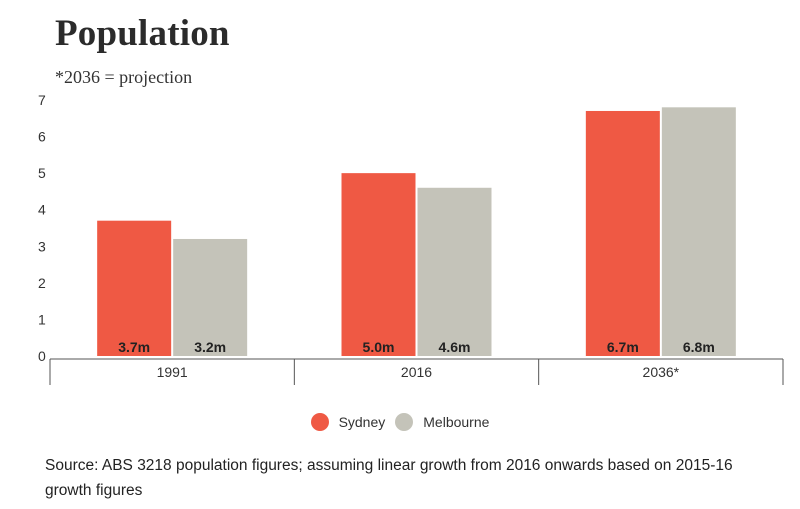 The height and width of the screenshot is (509, 800). I want to click on y-tick-label: 0, so click(42, 356).